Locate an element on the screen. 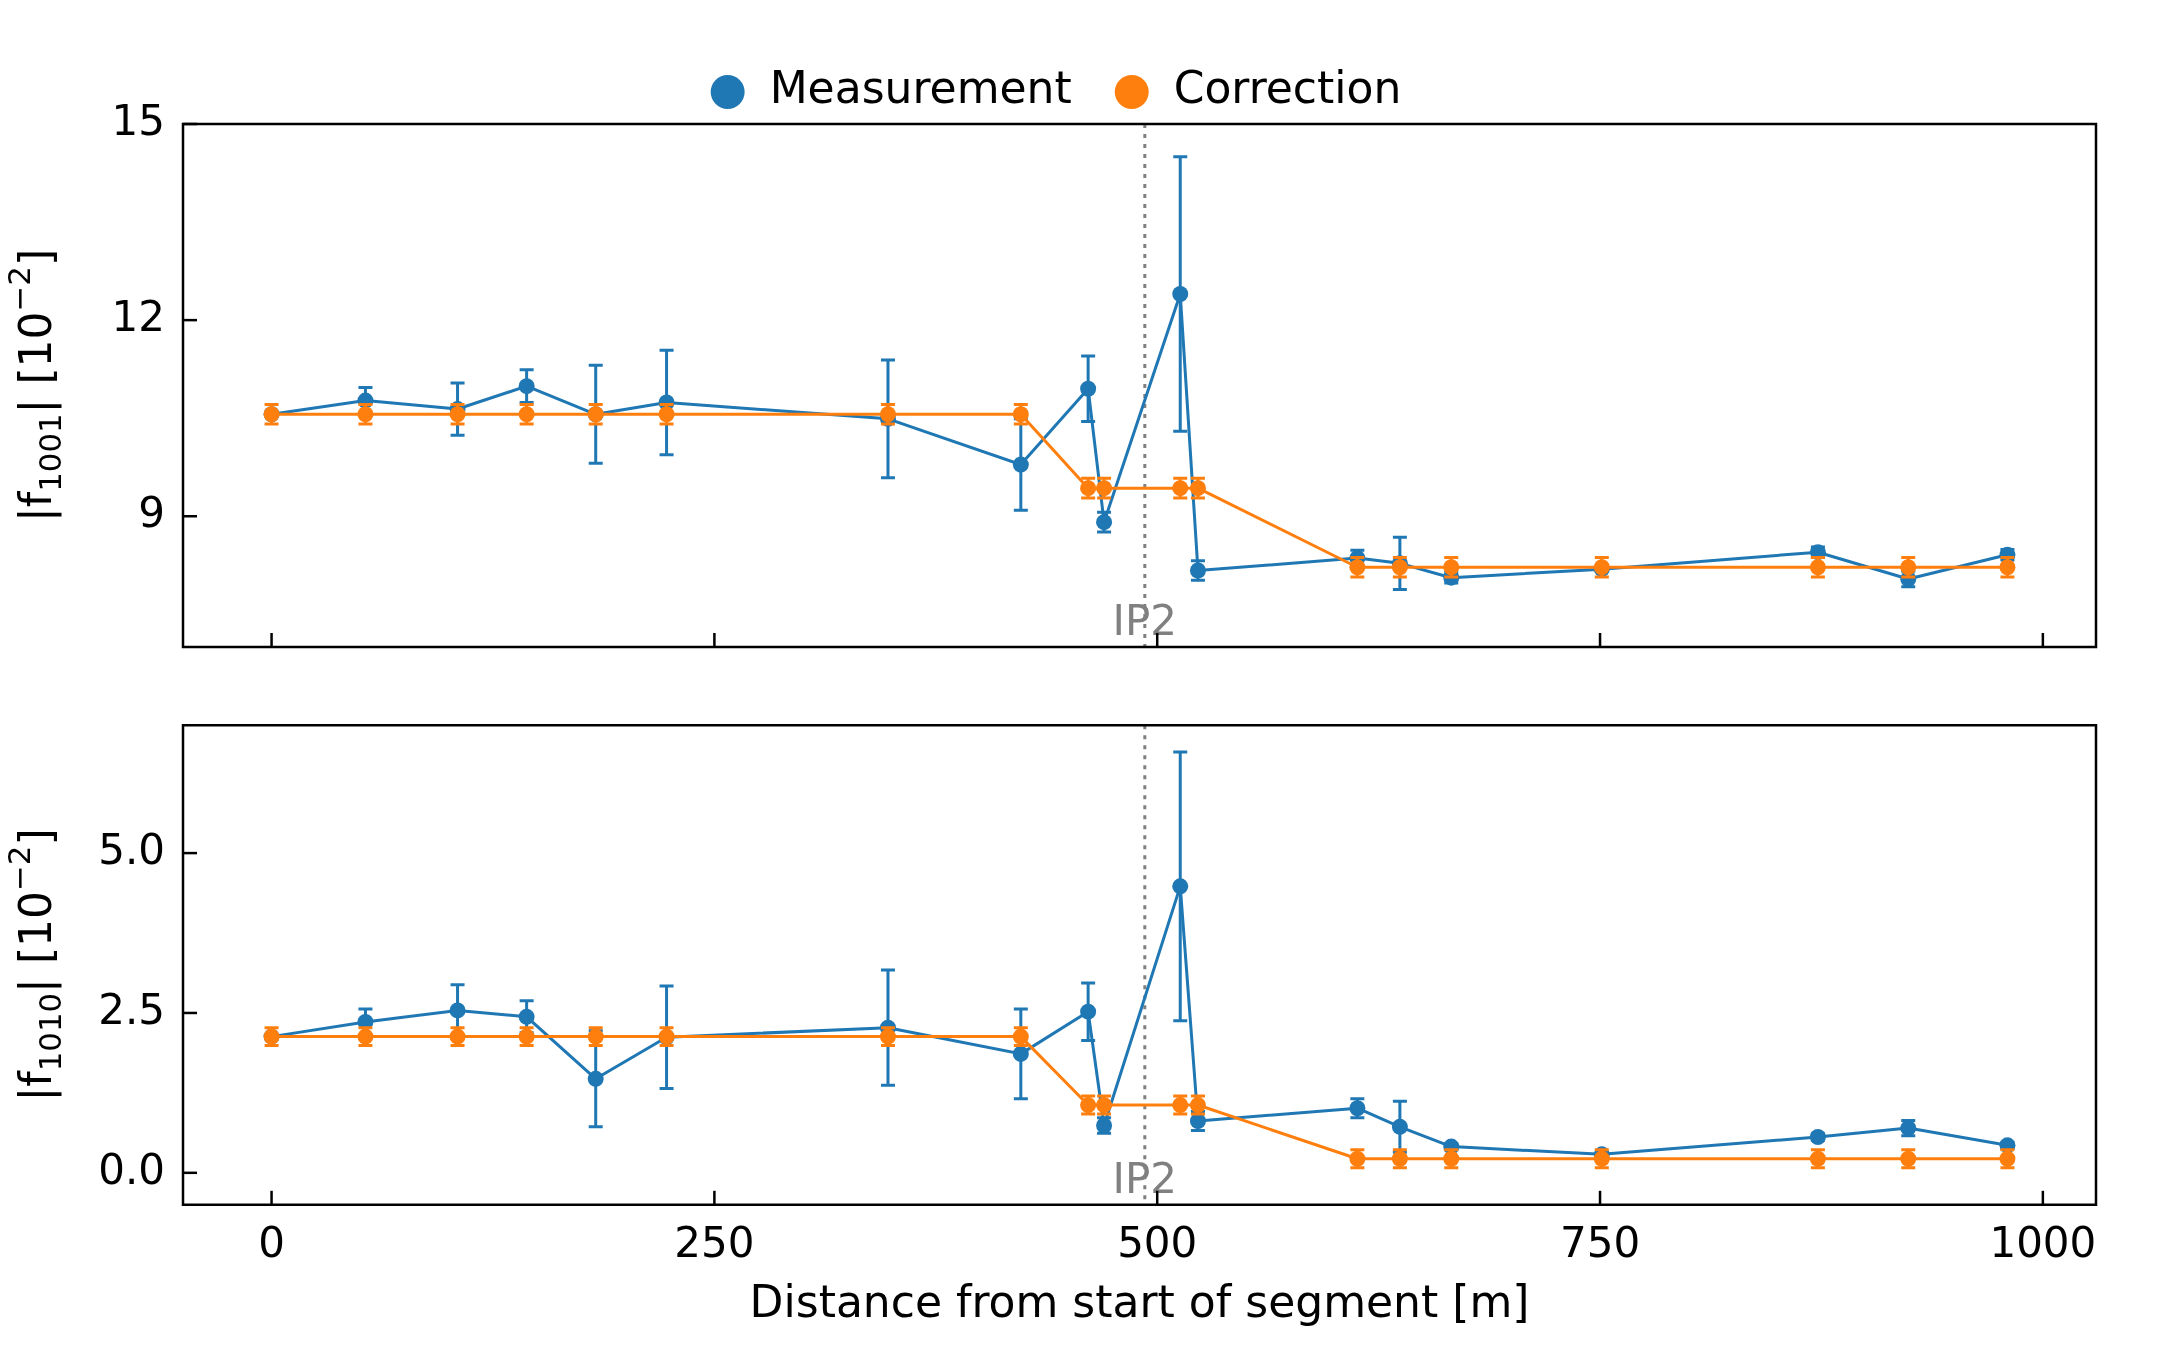 This screenshot has width=2161, height=1346. y-tick-label: 0.0 is located at coordinates (131, 1169).